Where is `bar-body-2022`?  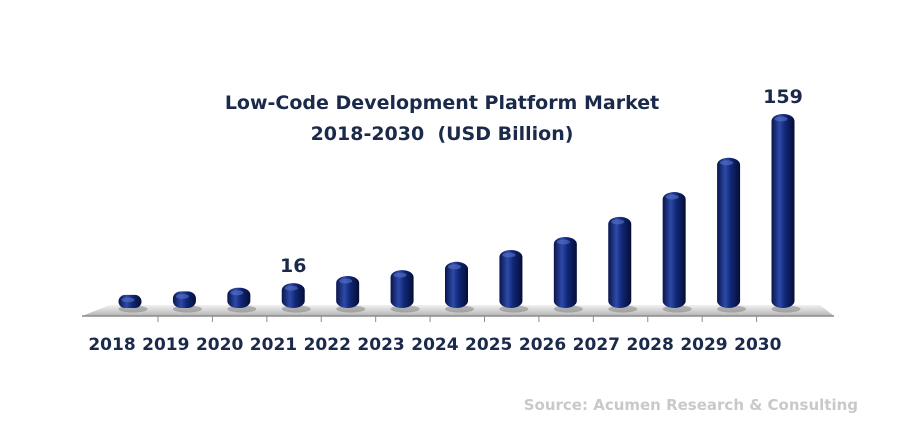 bar-body-2022 is located at coordinates (348, 291).